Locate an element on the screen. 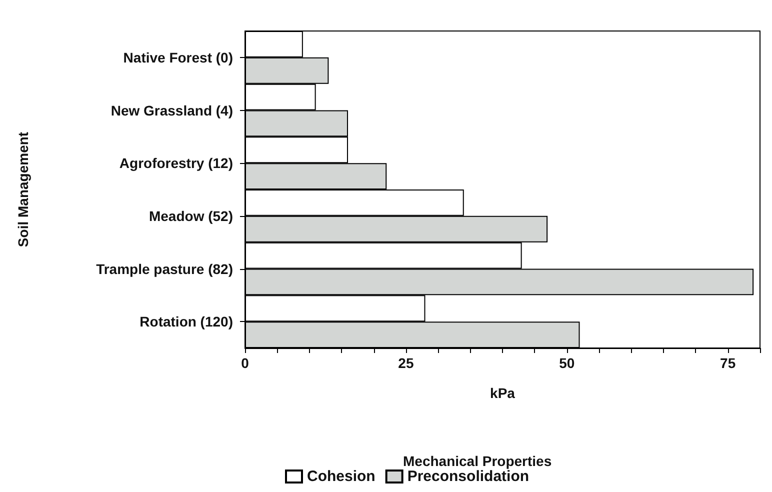 Image resolution: width=772 pixels, height=492 pixels. x-tick-label: 50 is located at coordinates (567, 363).